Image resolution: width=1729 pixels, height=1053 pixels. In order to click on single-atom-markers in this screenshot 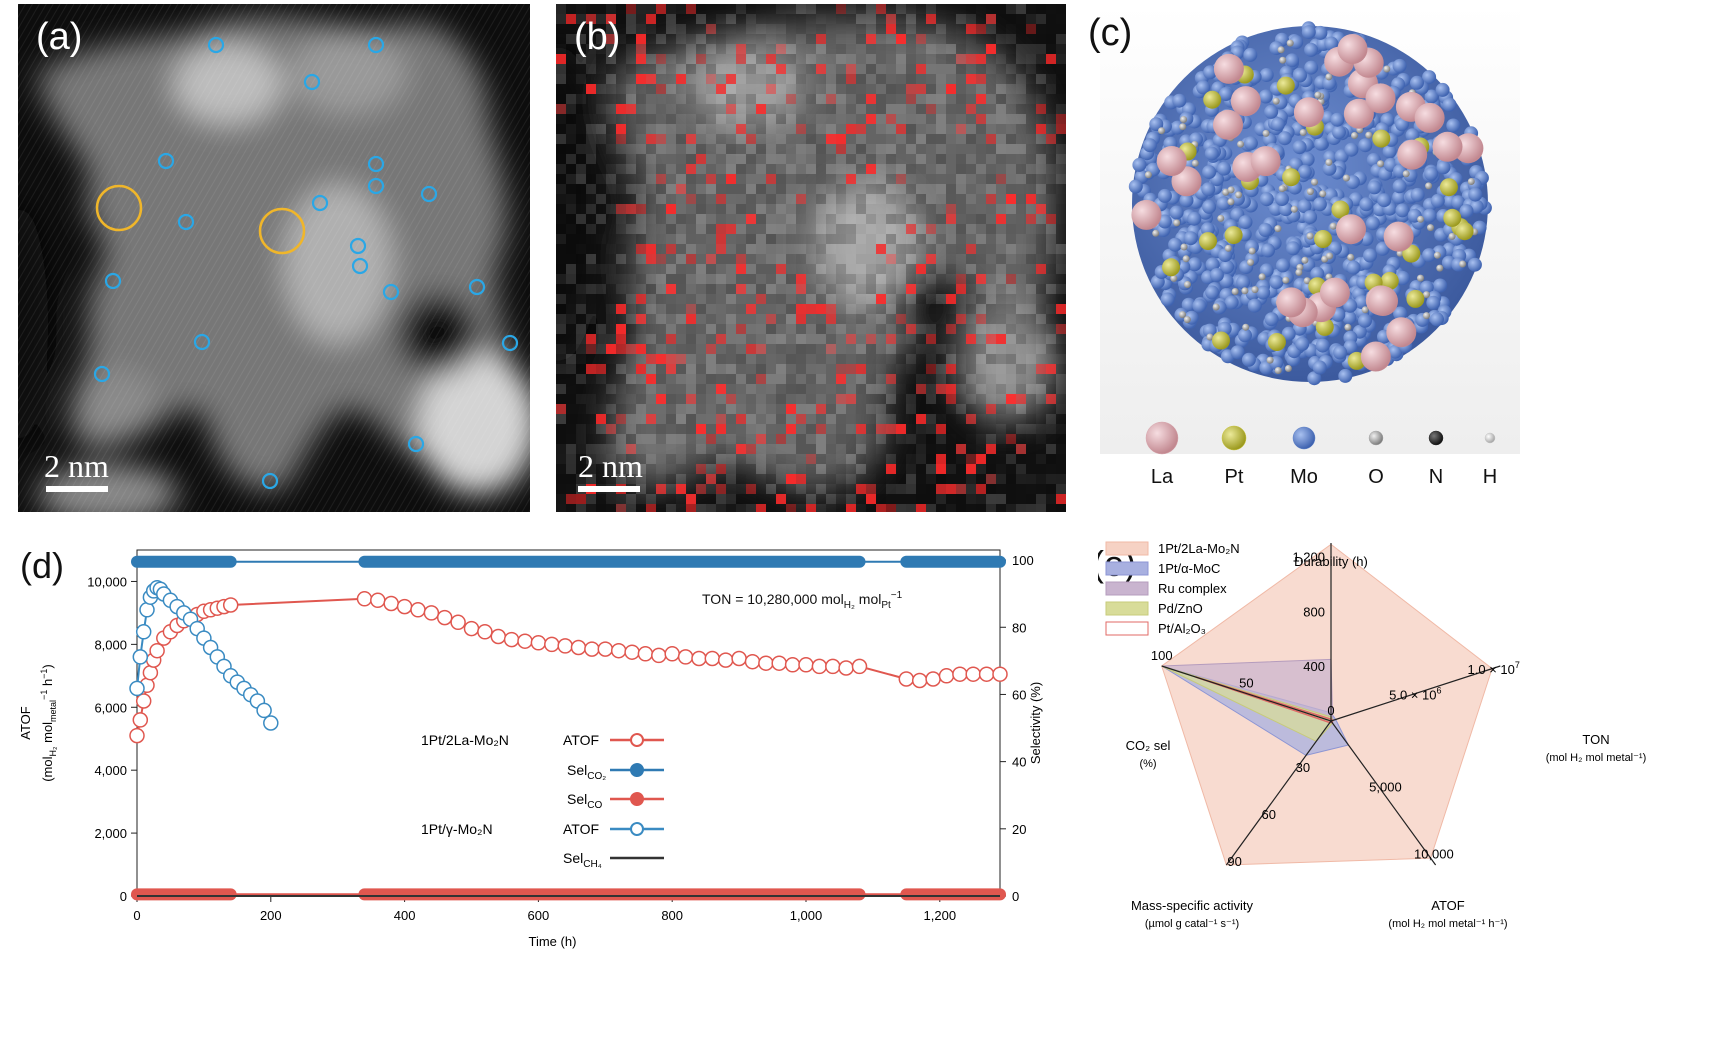, I will do `click(306, 263)`.